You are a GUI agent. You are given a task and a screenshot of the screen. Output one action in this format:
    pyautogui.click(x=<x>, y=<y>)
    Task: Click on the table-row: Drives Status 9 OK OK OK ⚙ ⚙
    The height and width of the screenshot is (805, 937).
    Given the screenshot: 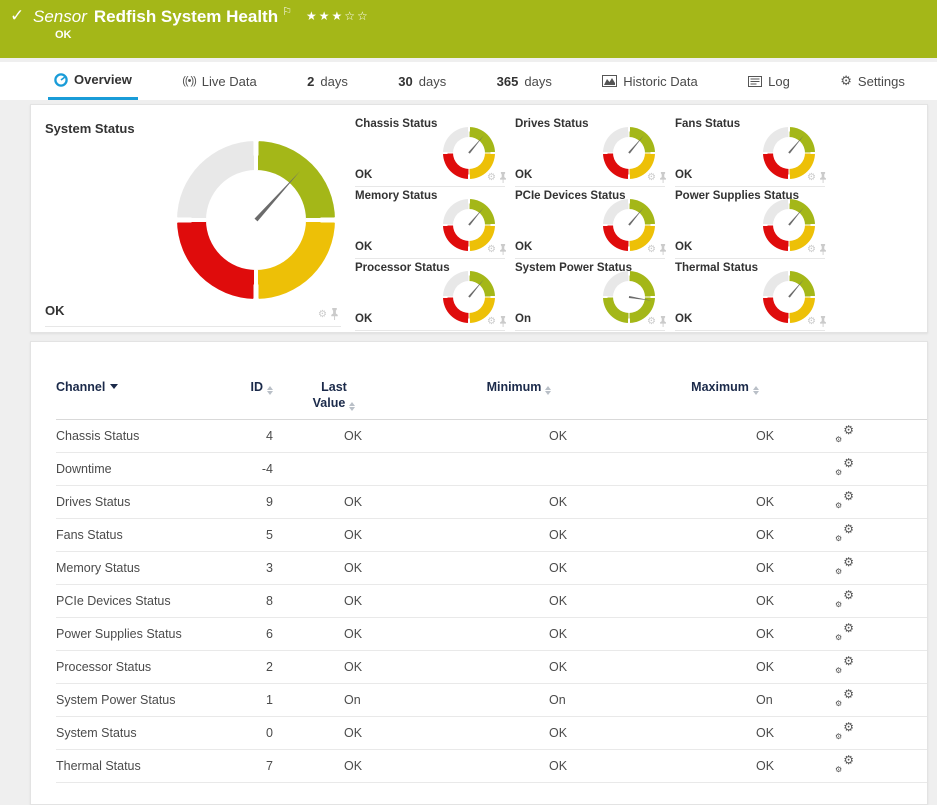 What is the action you would take?
    pyautogui.click(x=491, y=503)
    